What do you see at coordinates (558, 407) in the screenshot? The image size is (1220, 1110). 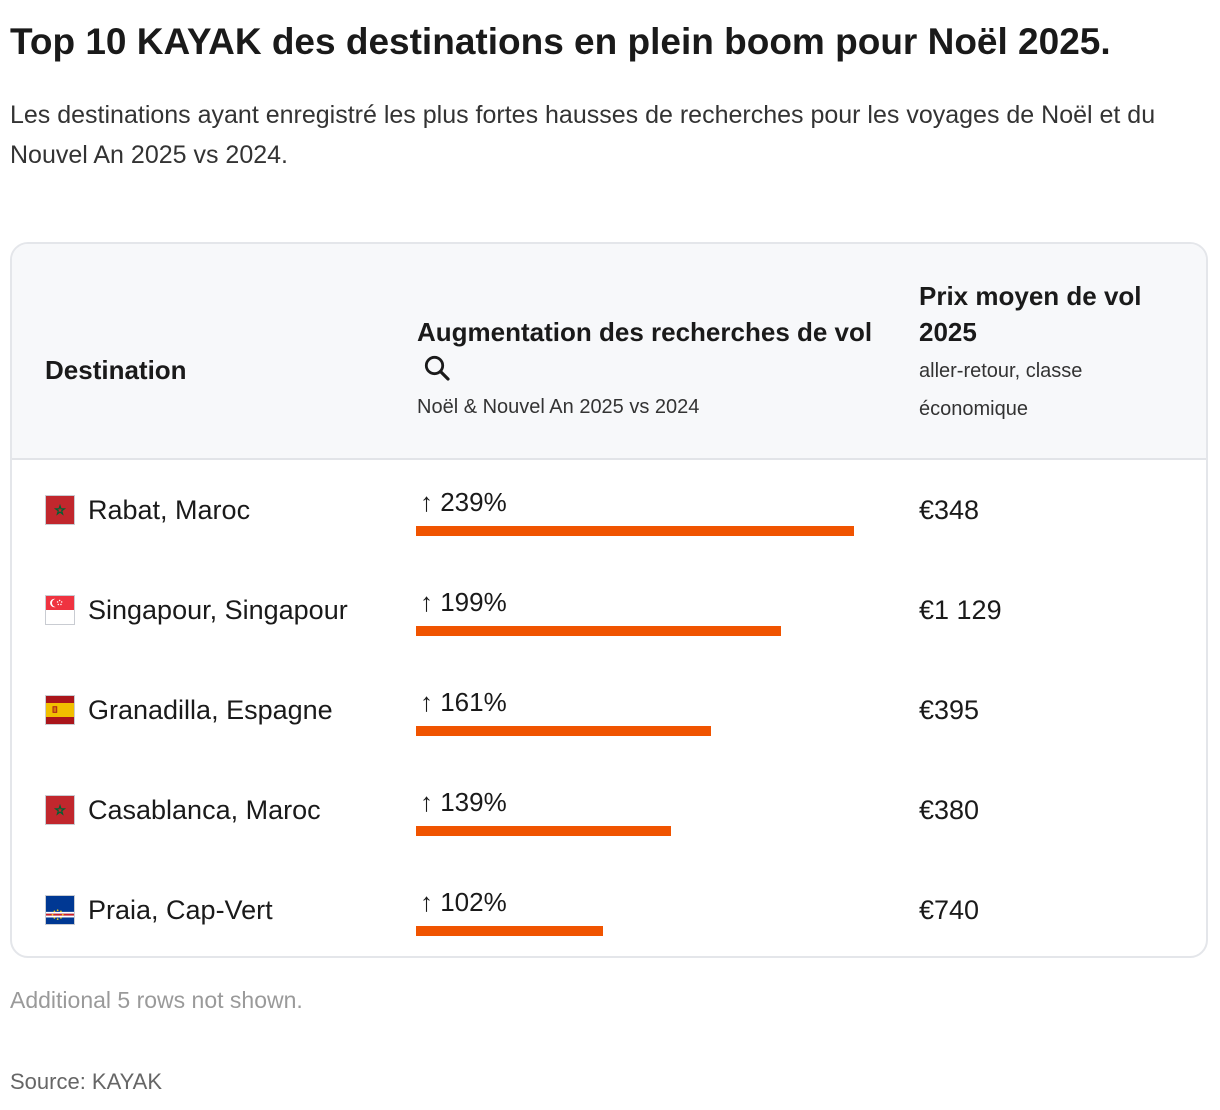 I see `column-header-increase-subtitle: Noël & Nouvel An 2025 vs 2024` at bounding box center [558, 407].